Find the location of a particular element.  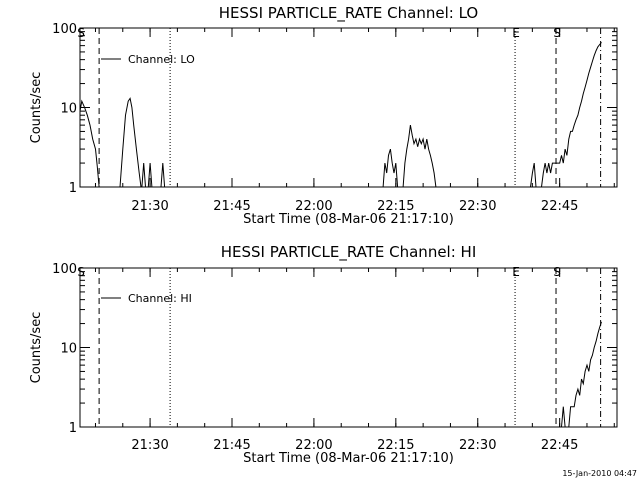

timestamp-footer: 15-Jan-2010 04:47 is located at coordinates (599, 473).